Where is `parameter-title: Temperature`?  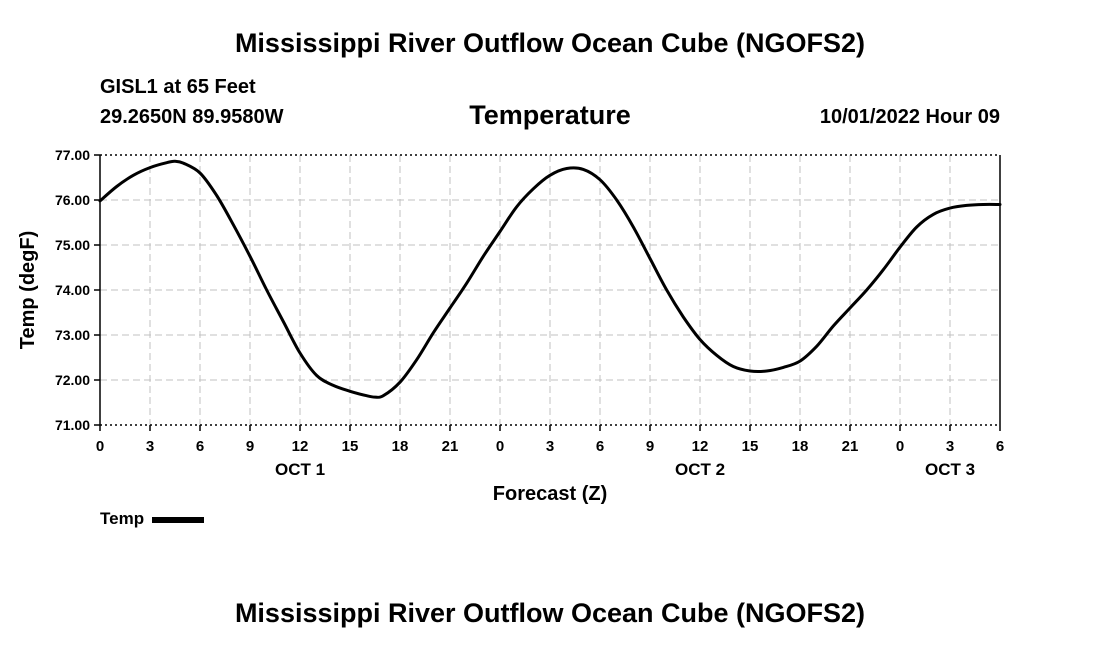 parameter-title: Temperature is located at coordinates (550, 115).